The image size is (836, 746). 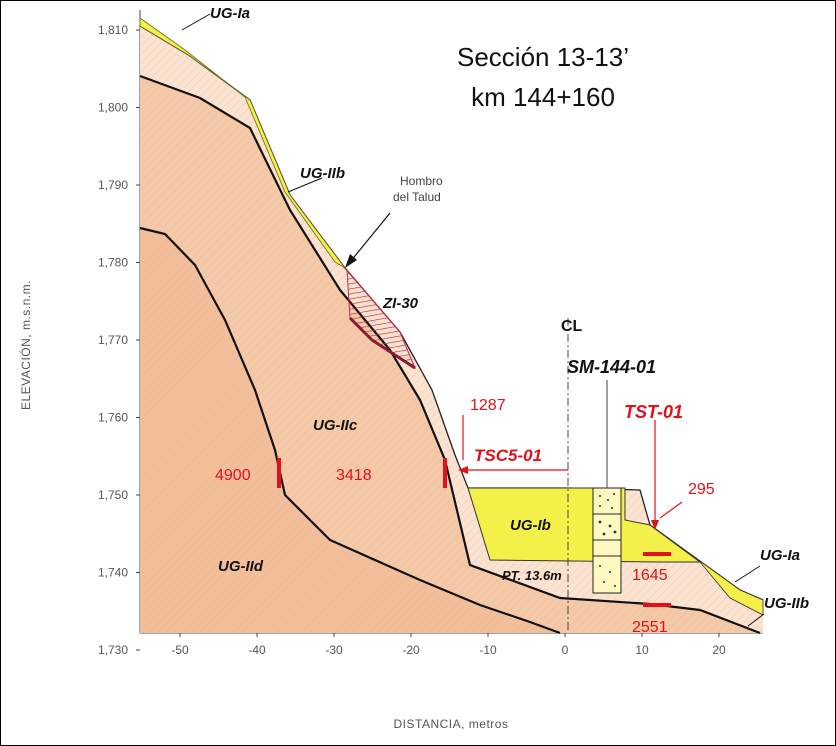 What do you see at coordinates (448, 645) in the screenshot?
I see `x-ticks: -50 -40 -30 -20 -10 0 10 20` at bounding box center [448, 645].